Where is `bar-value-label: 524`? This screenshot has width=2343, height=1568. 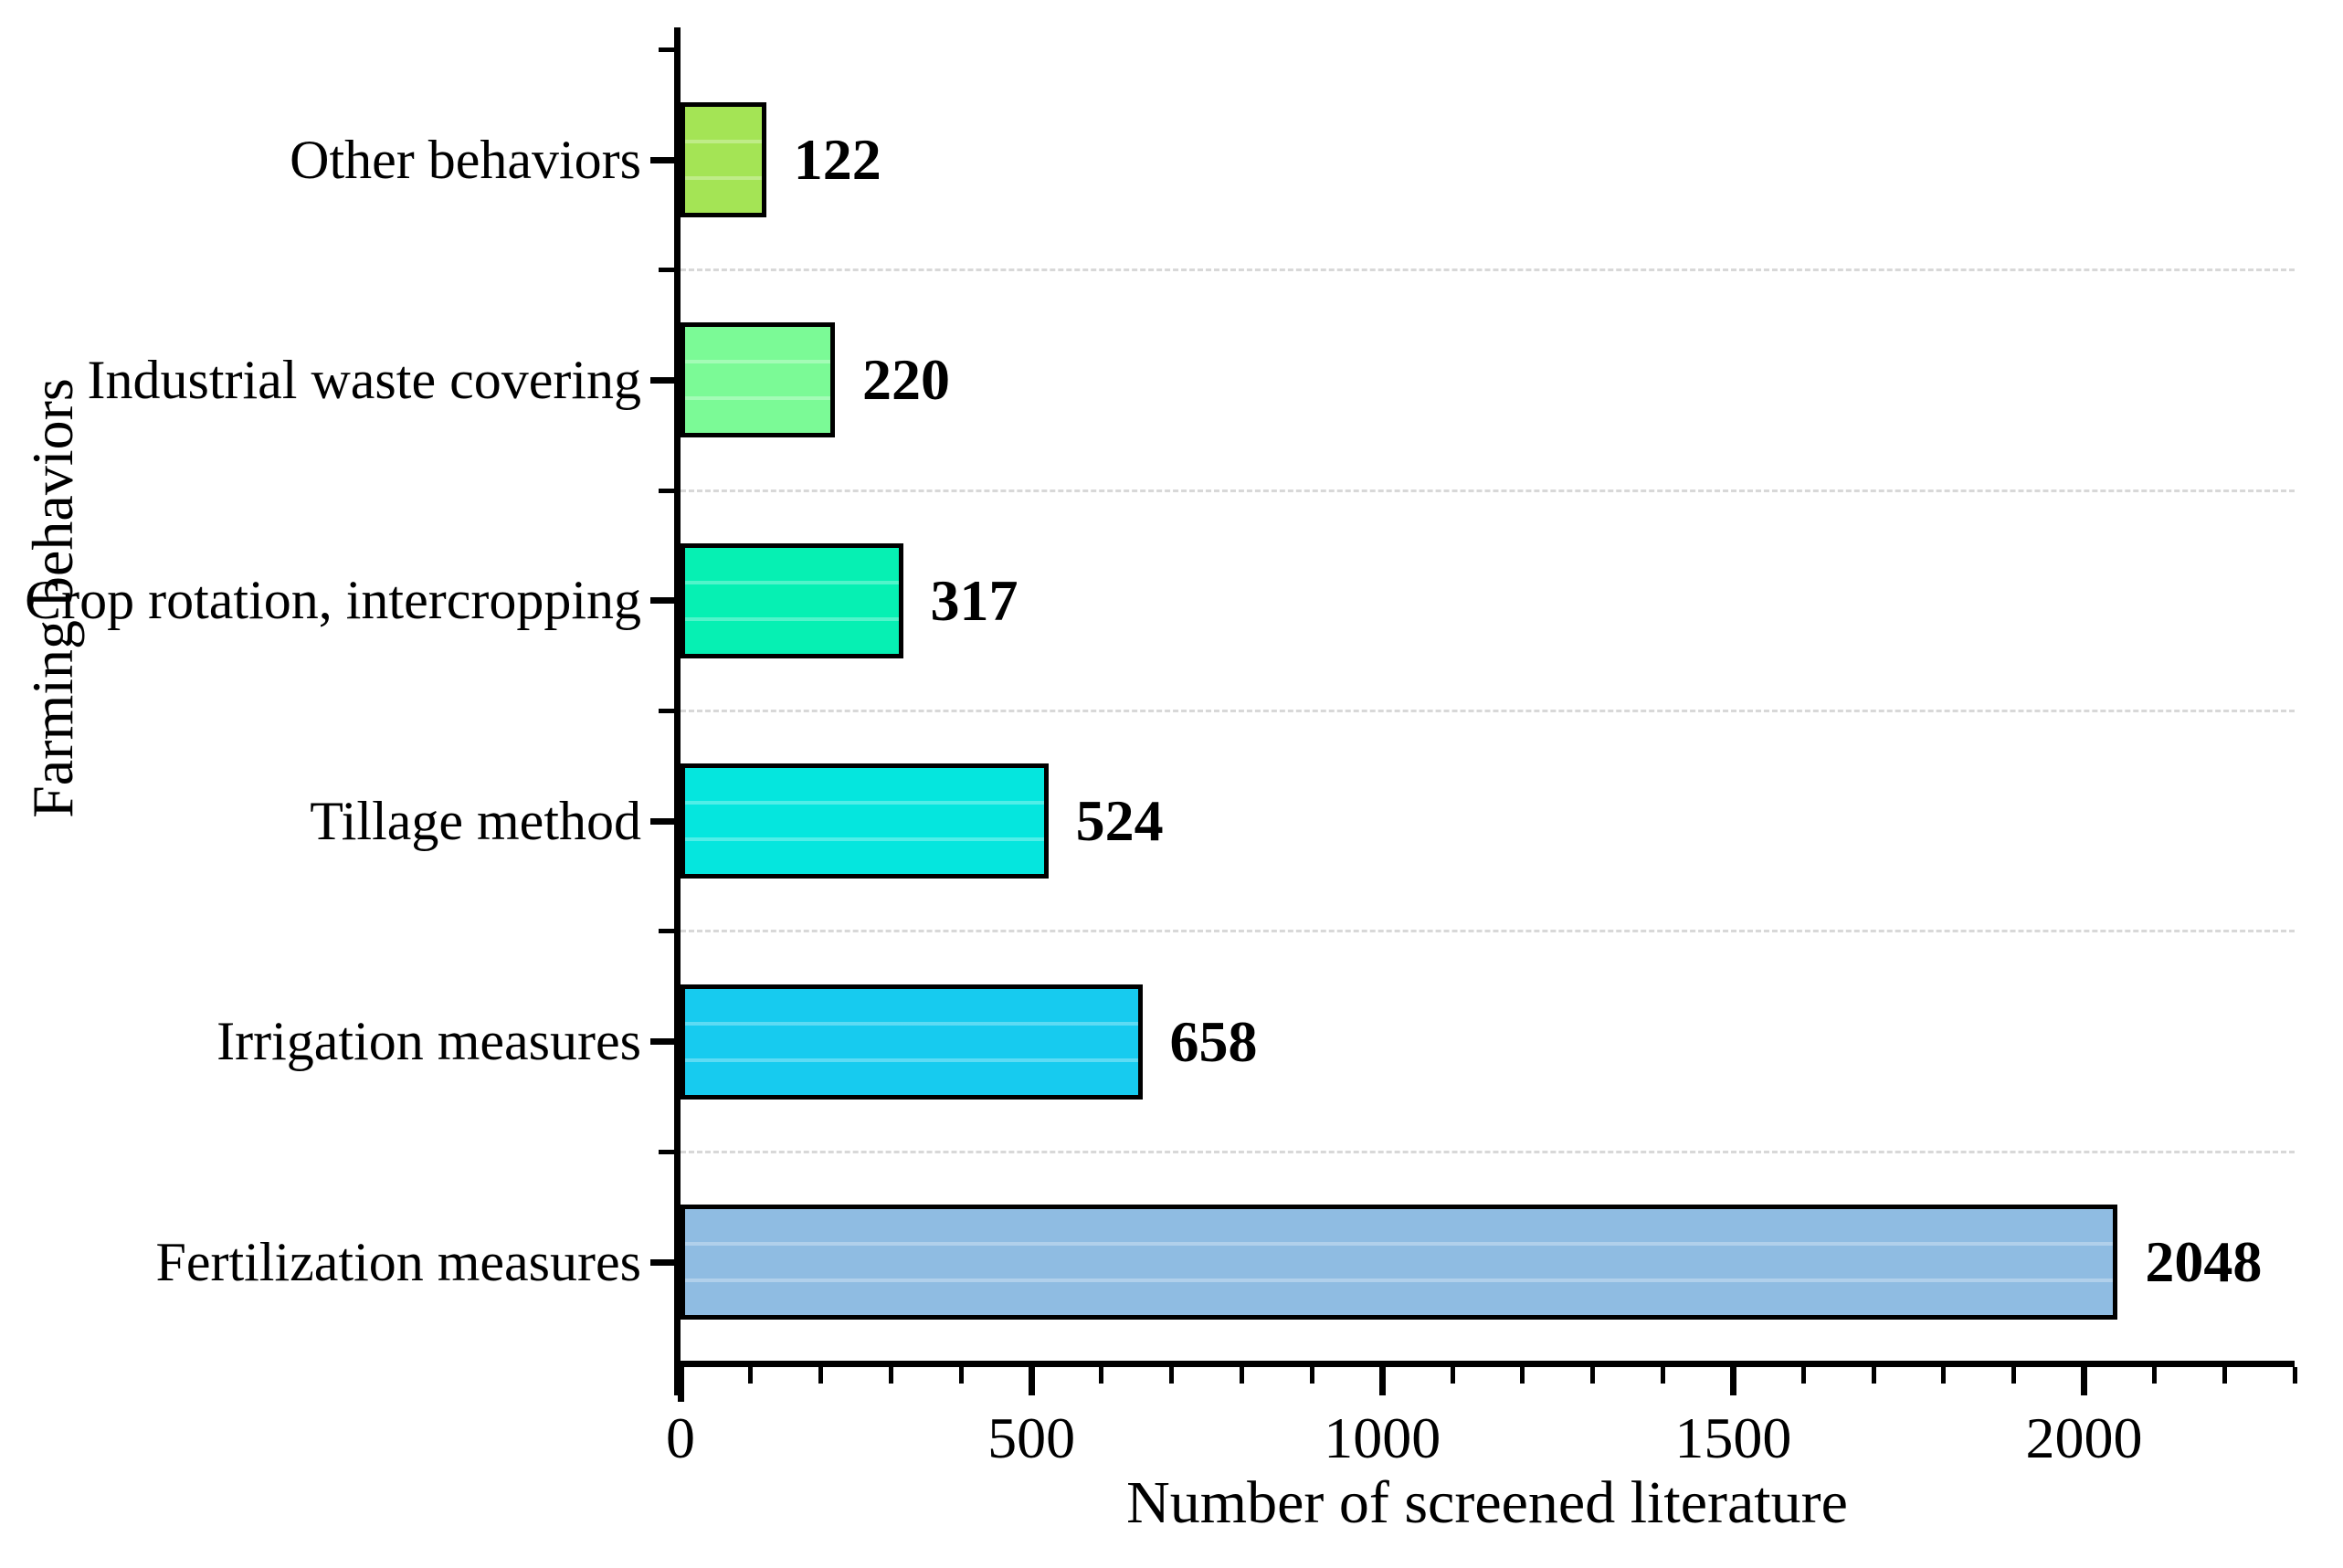
bar-value-label: 524 is located at coordinates (1119, 821).